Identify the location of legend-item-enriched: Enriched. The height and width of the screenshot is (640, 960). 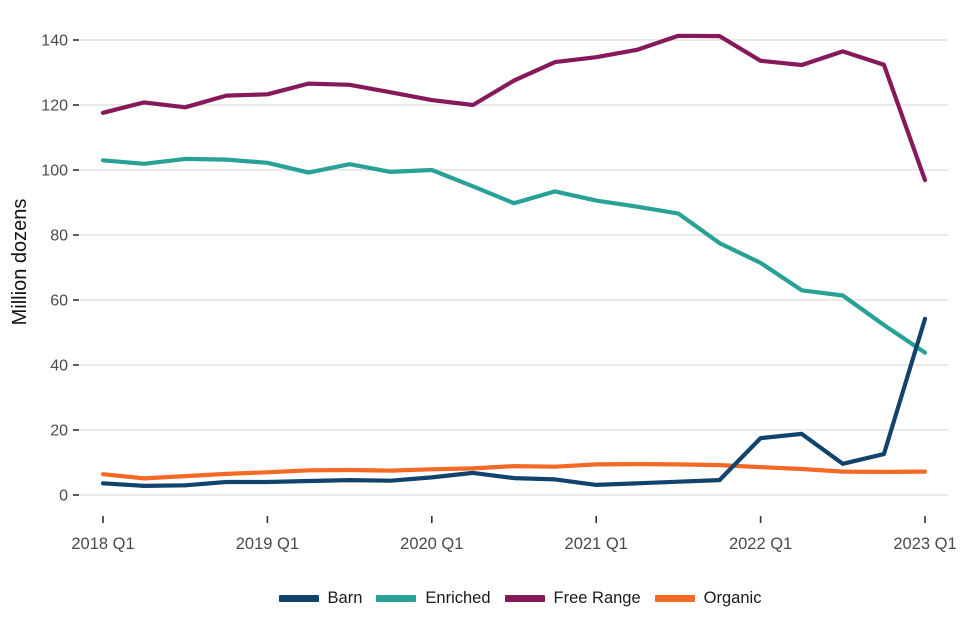
(433, 598).